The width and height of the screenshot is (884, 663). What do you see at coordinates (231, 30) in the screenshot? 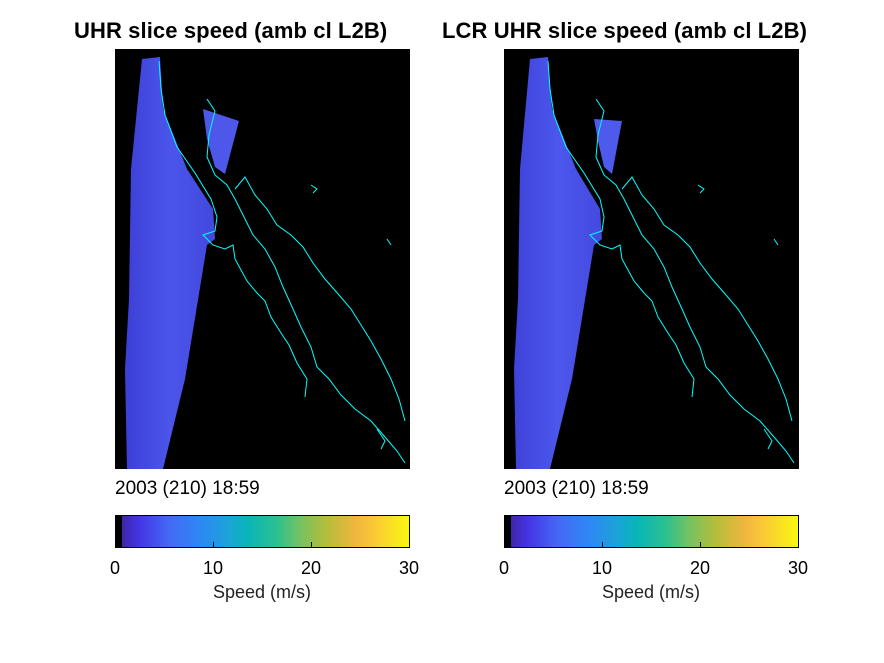
I see `chart-title: UHR slice speed (amb cl L2B)` at bounding box center [231, 30].